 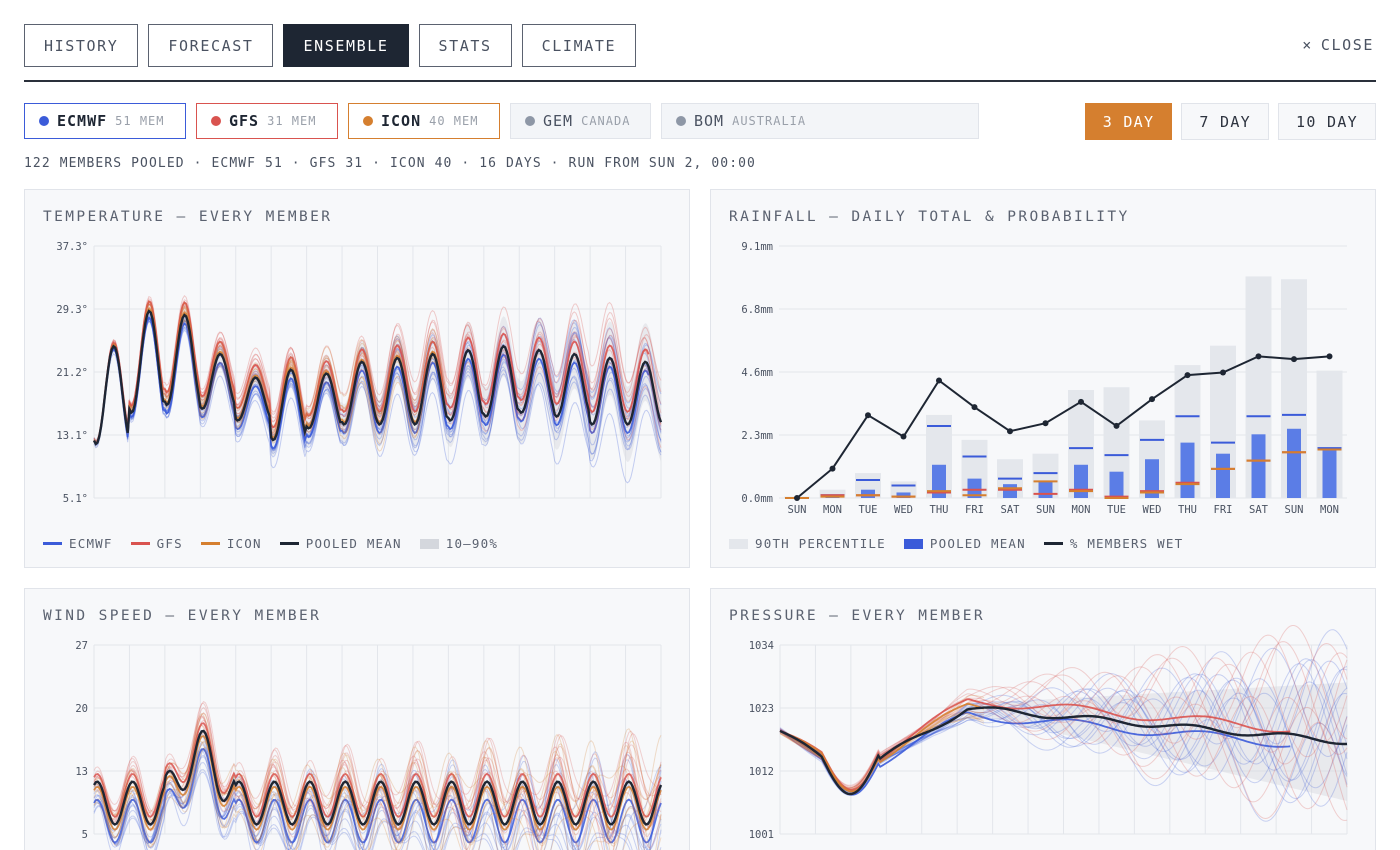 What do you see at coordinates (454, 121) in the screenshot?
I see `model-members: 40 MEM` at bounding box center [454, 121].